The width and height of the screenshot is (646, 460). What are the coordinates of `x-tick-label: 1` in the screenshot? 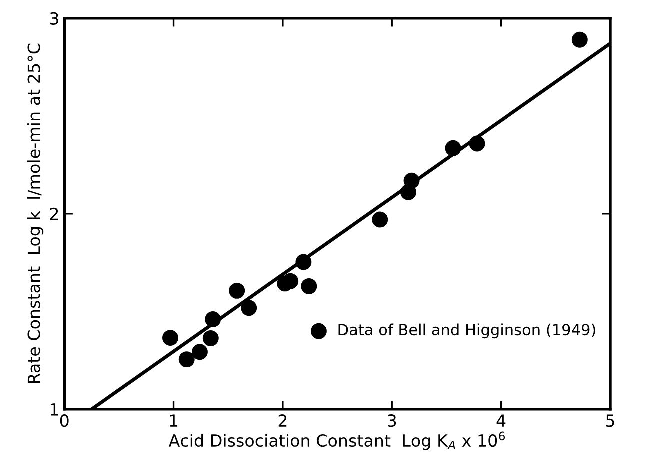 It's located at (174, 420).